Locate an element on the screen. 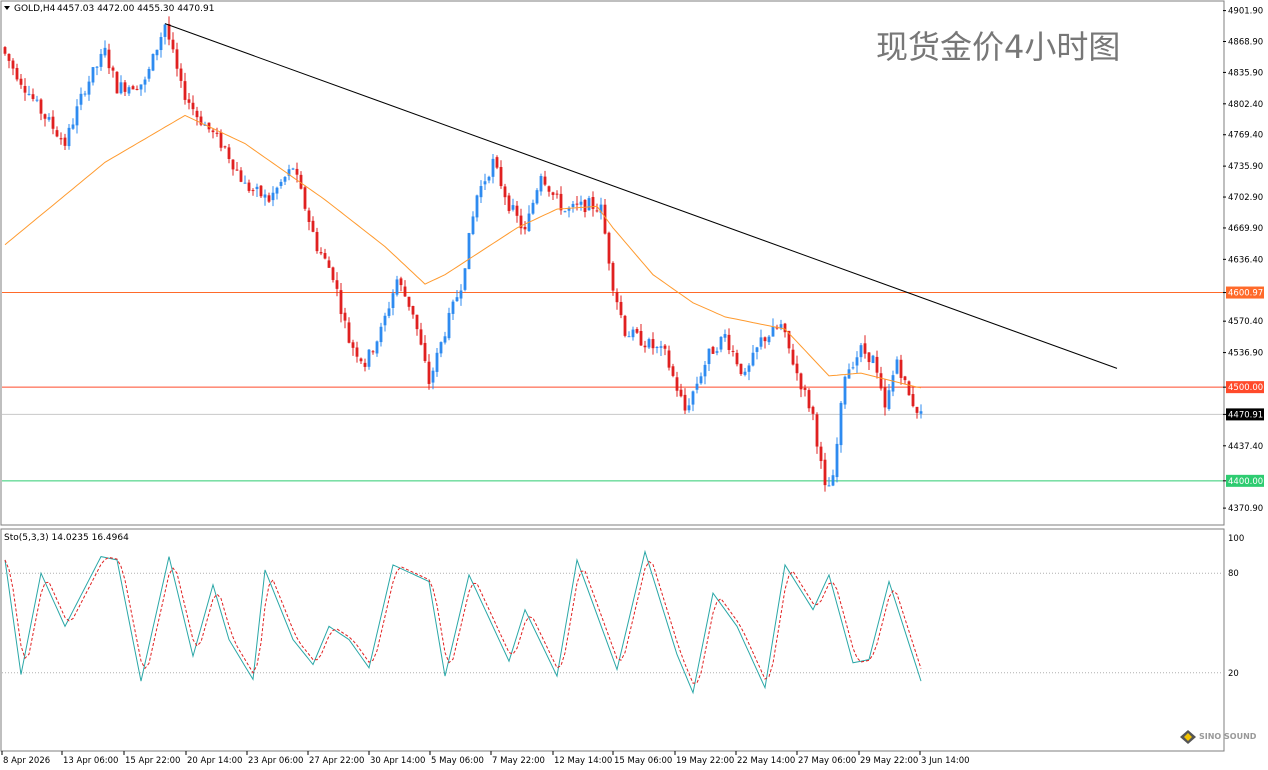 The height and width of the screenshot is (770, 1268). price-tick-label: 4669.90 is located at coordinates (1245, 229).